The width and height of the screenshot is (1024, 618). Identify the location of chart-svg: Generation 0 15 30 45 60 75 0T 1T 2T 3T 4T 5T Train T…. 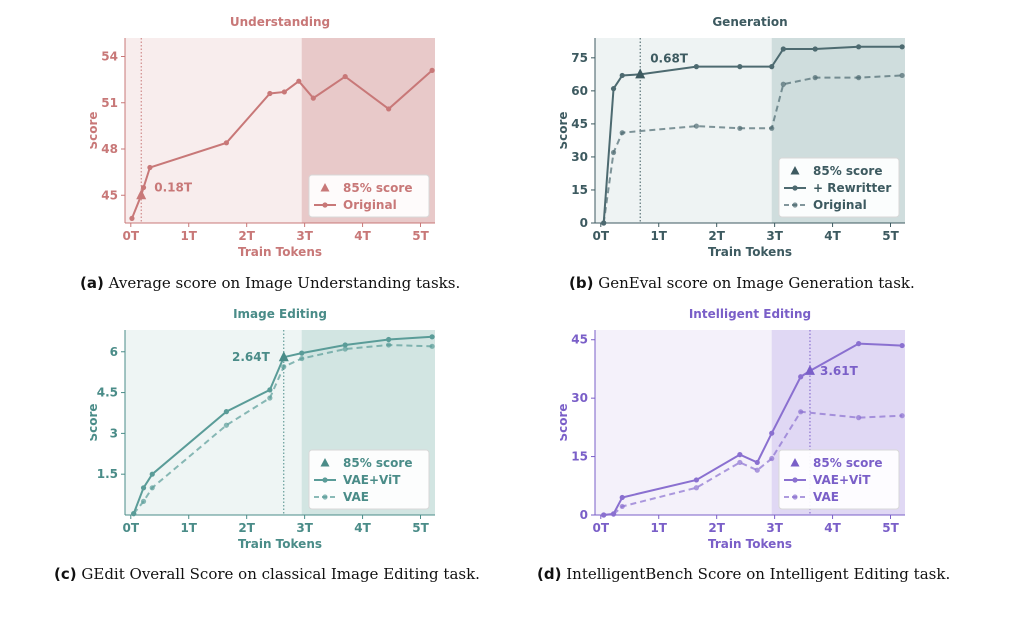
(730, 137).